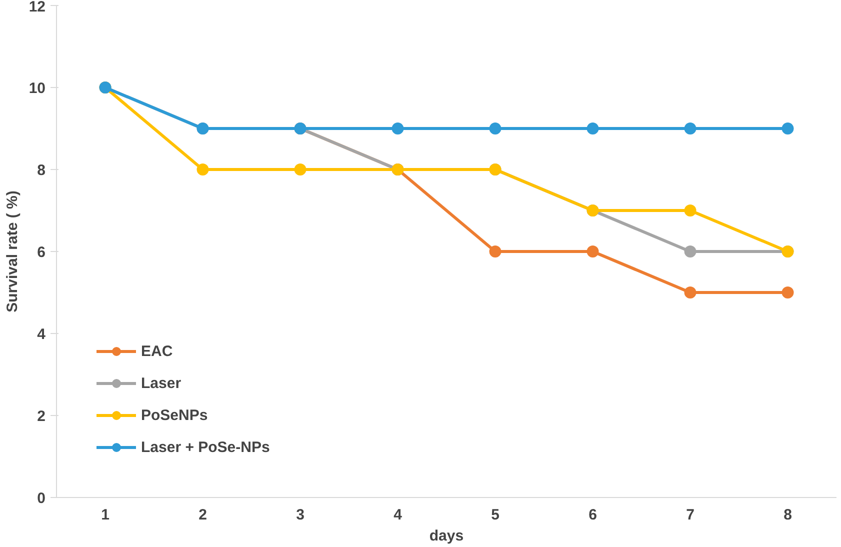 The image size is (841, 547). I want to click on legend-label: Laser, so click(161, 383).